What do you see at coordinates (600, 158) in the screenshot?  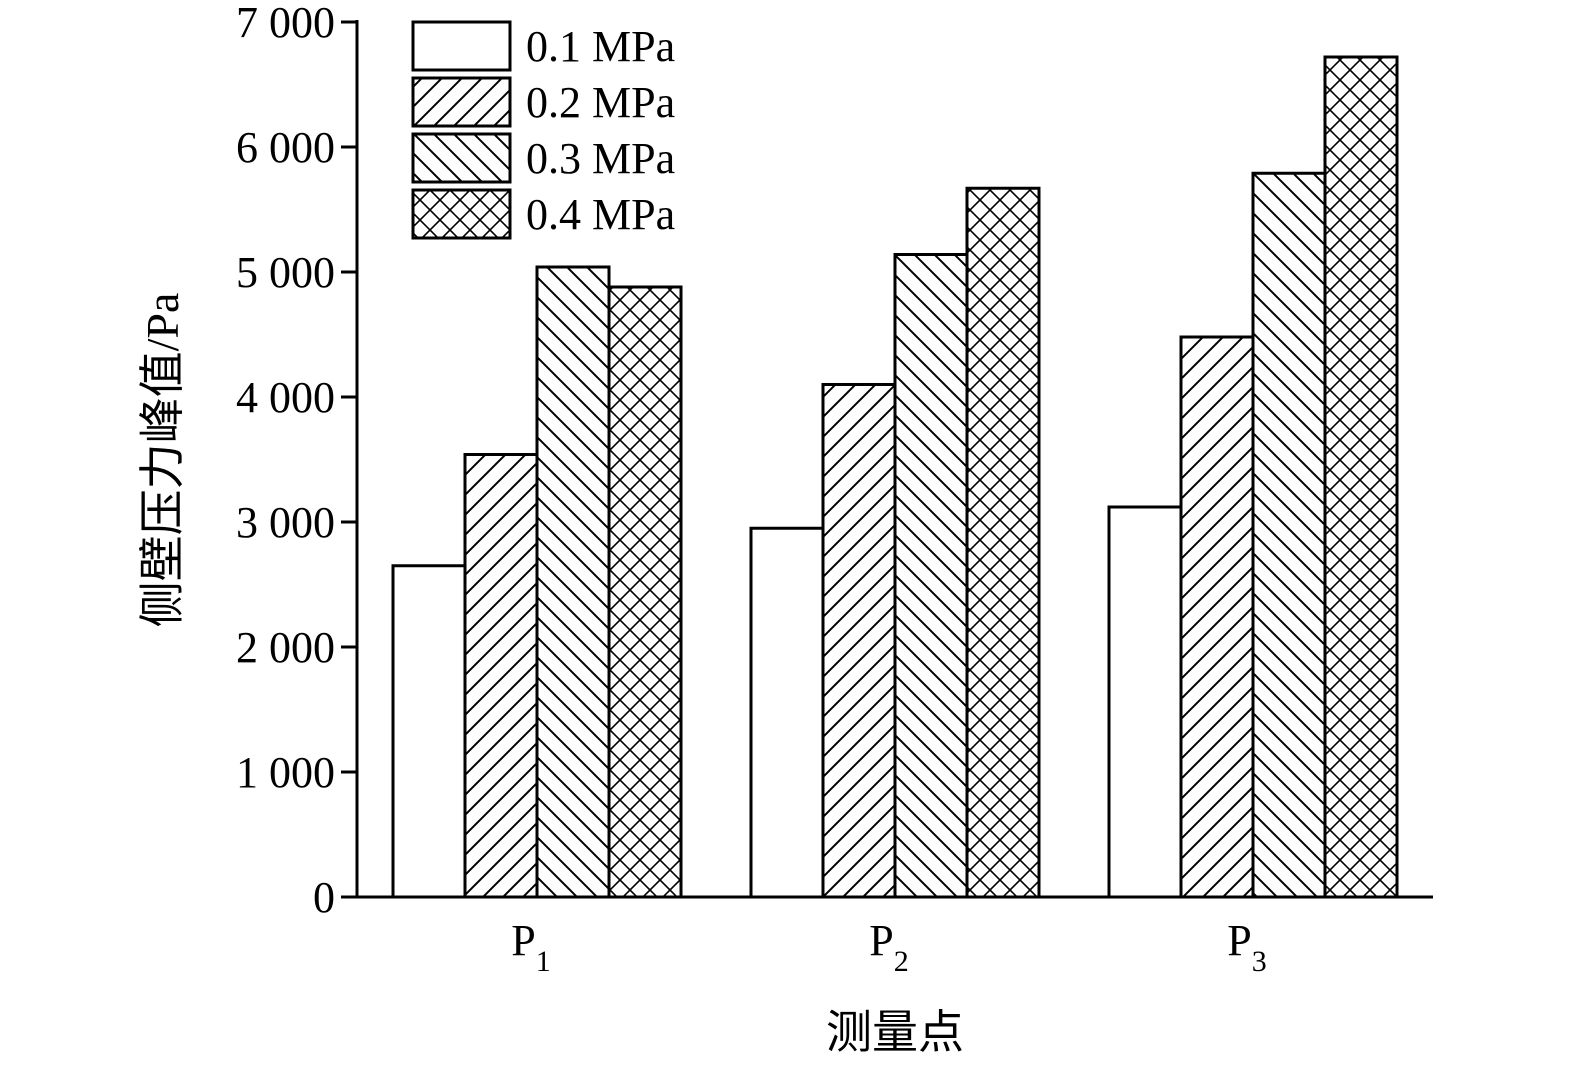 I see `legend-label-3: 0.3 MPa` at bounding box center [600, 158].